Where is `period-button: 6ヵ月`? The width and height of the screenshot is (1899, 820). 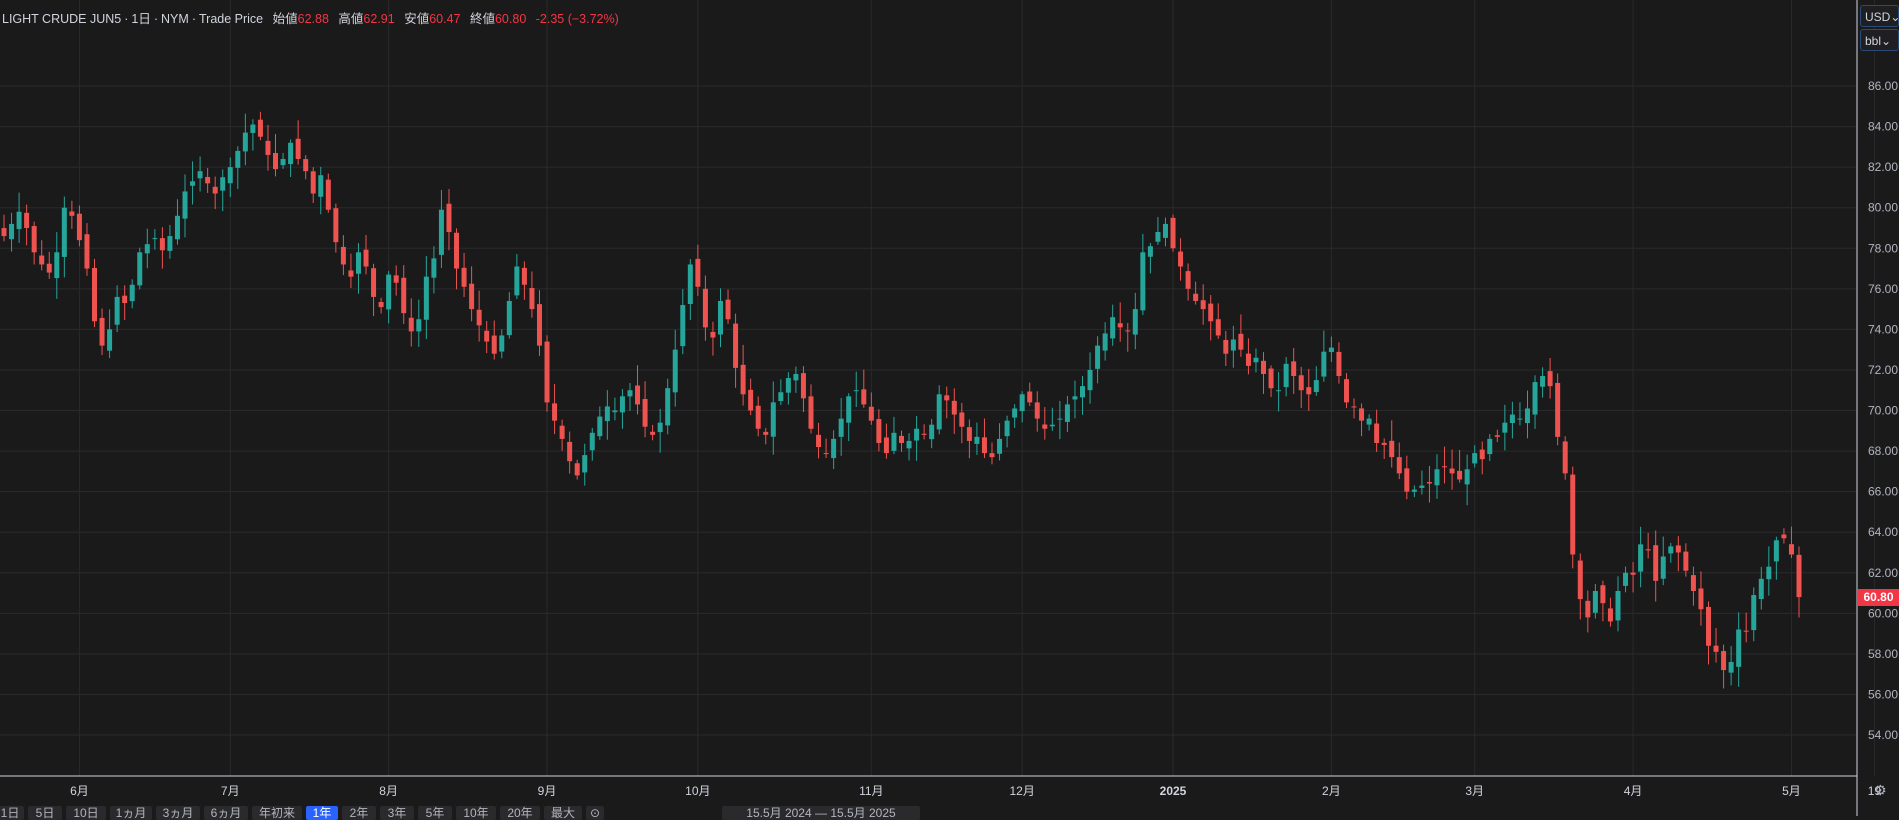 period-button: 6ヵ月 is located at coordinates (226, 813).